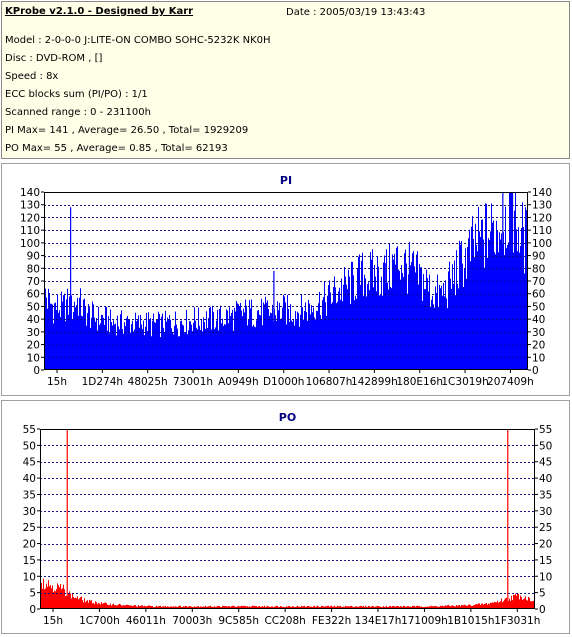  Describe the element at coordinates (535, 371) in the screenshot. I see `pi-y-label-right: 0` at that location.